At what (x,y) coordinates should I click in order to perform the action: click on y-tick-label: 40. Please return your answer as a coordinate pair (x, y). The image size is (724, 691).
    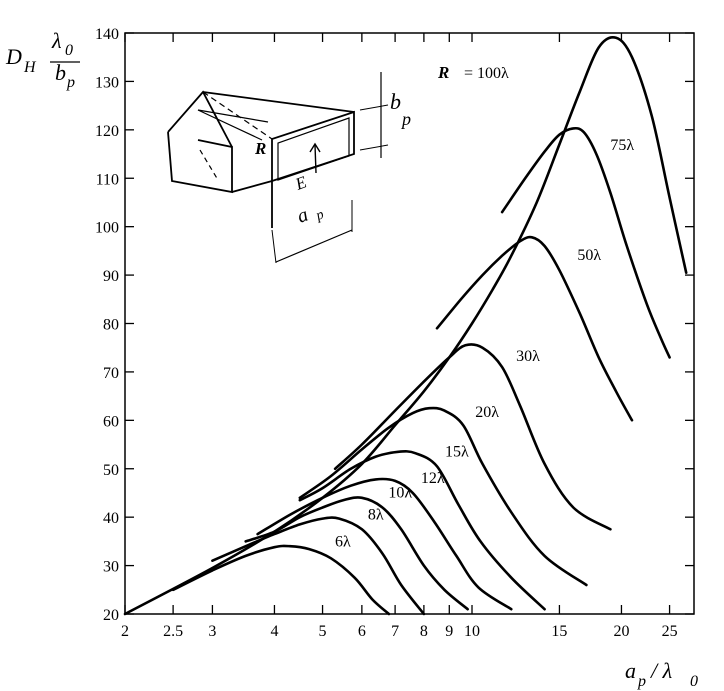
    Looking at the image, I should click on (111, 518).